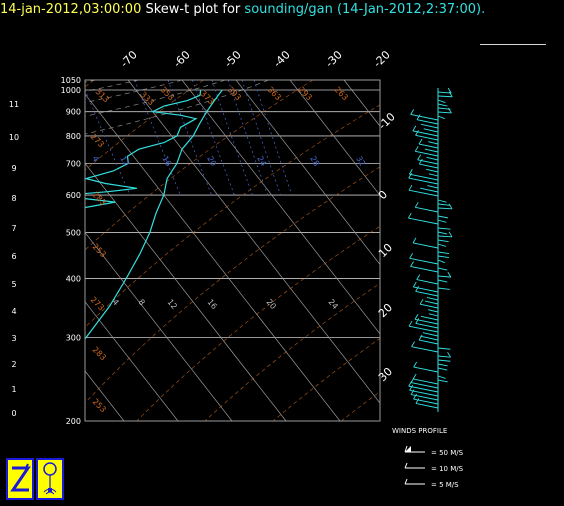  I want to click on theta-label: 273, so click(97, 140).